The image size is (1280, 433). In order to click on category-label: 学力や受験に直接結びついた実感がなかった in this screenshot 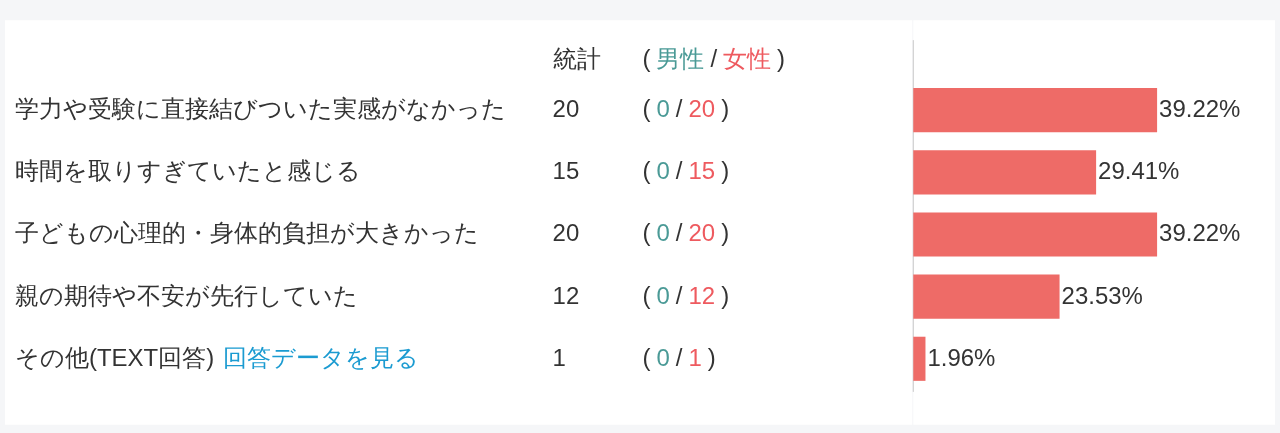, I will do `click(260, 109)`.